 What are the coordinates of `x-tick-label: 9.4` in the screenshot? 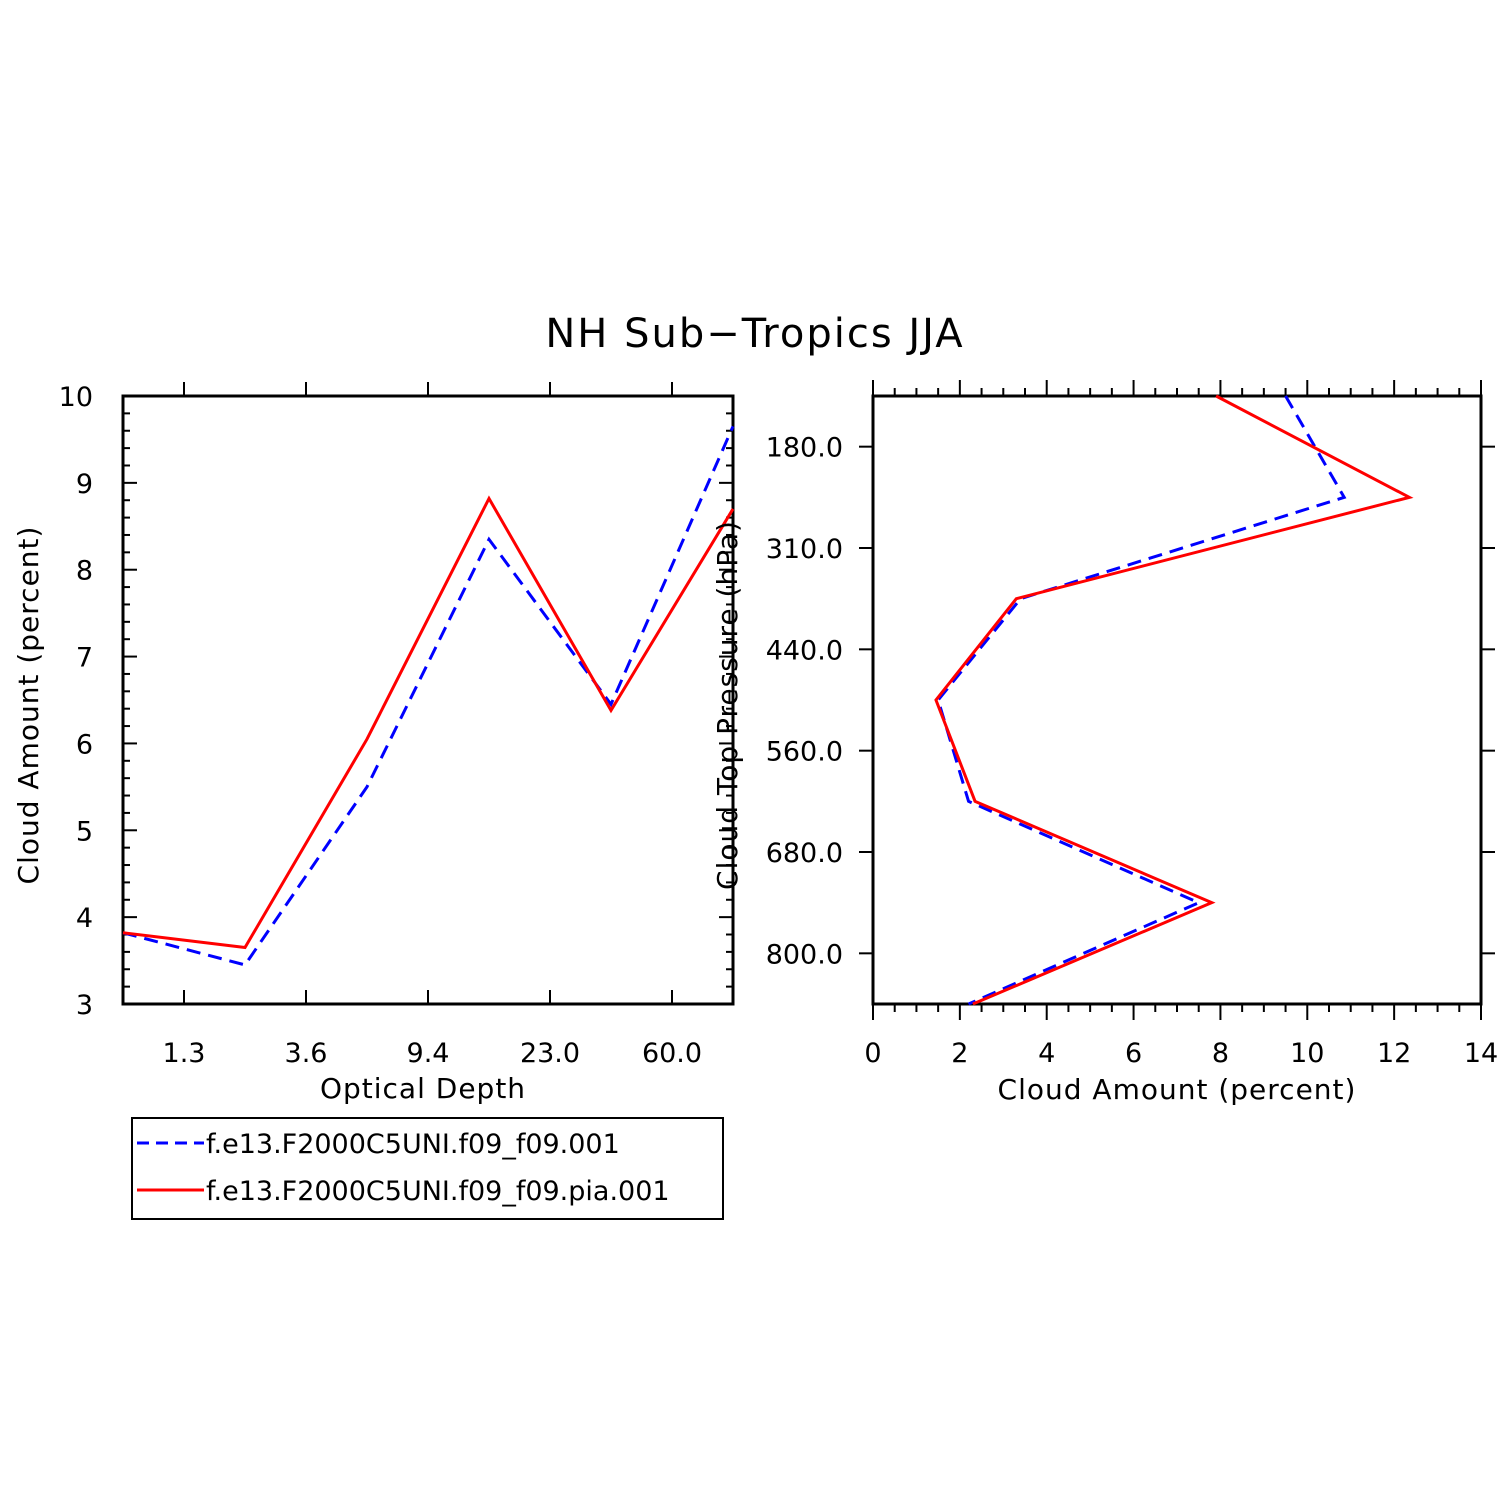 It's located at (428, 1053).